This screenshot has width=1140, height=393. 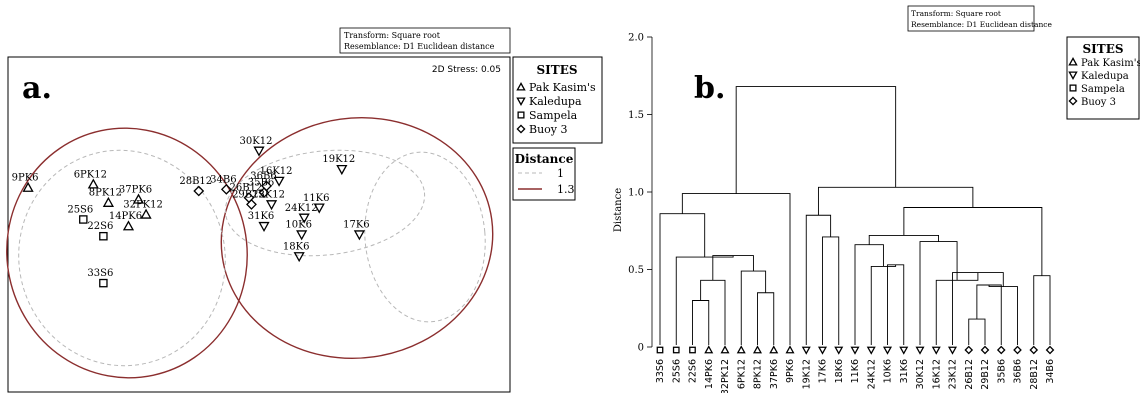 I want to click on ordination-point-33s6, so click(x=103, y=283).